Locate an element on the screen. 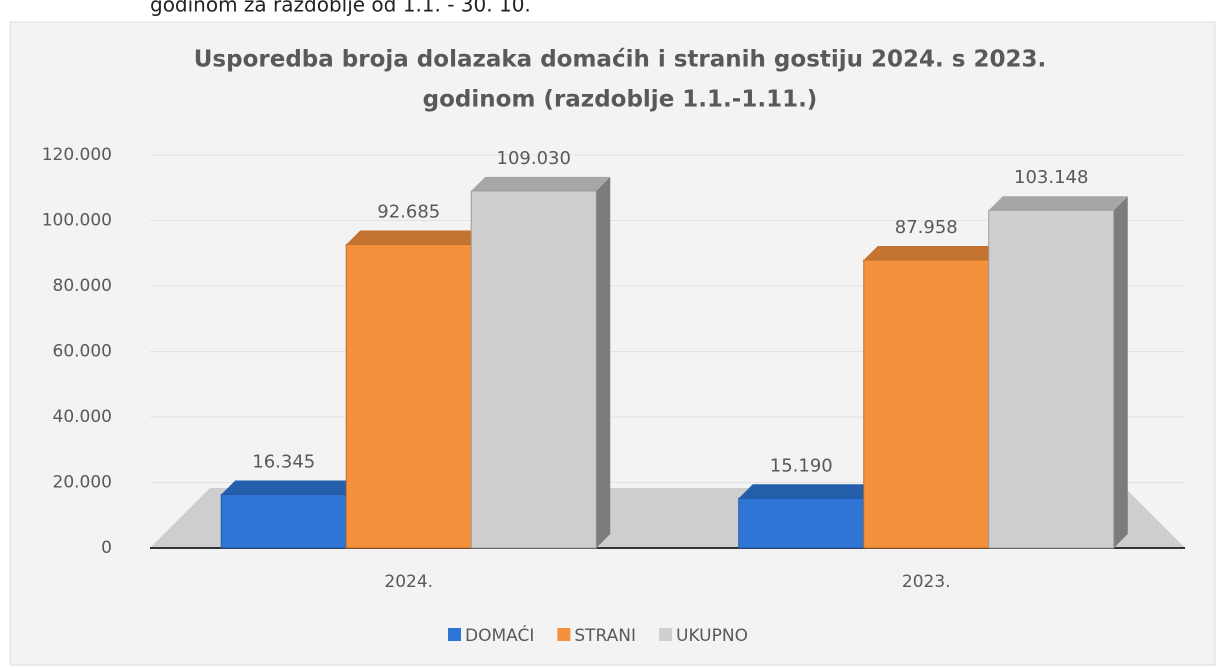 This screenshot has width=1221, height=669. x-tick-label: 2024. is located at coordinates (408, 582).